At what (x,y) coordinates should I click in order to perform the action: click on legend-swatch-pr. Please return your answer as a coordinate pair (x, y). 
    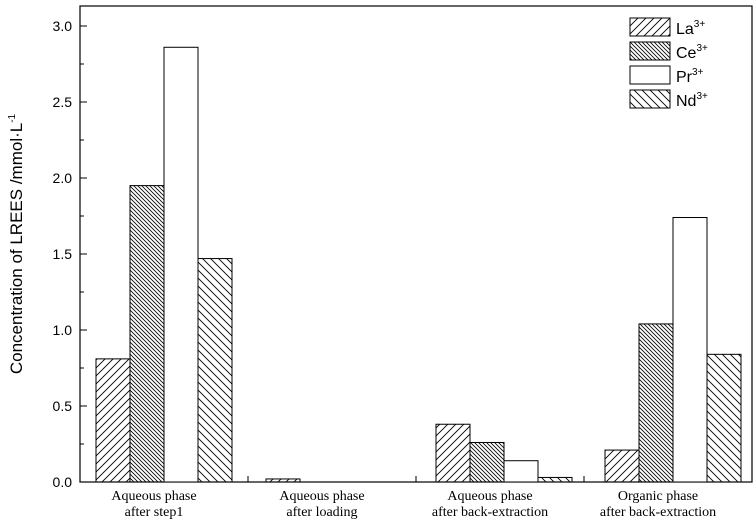
    Looking at the image, I should click on (650, 75).